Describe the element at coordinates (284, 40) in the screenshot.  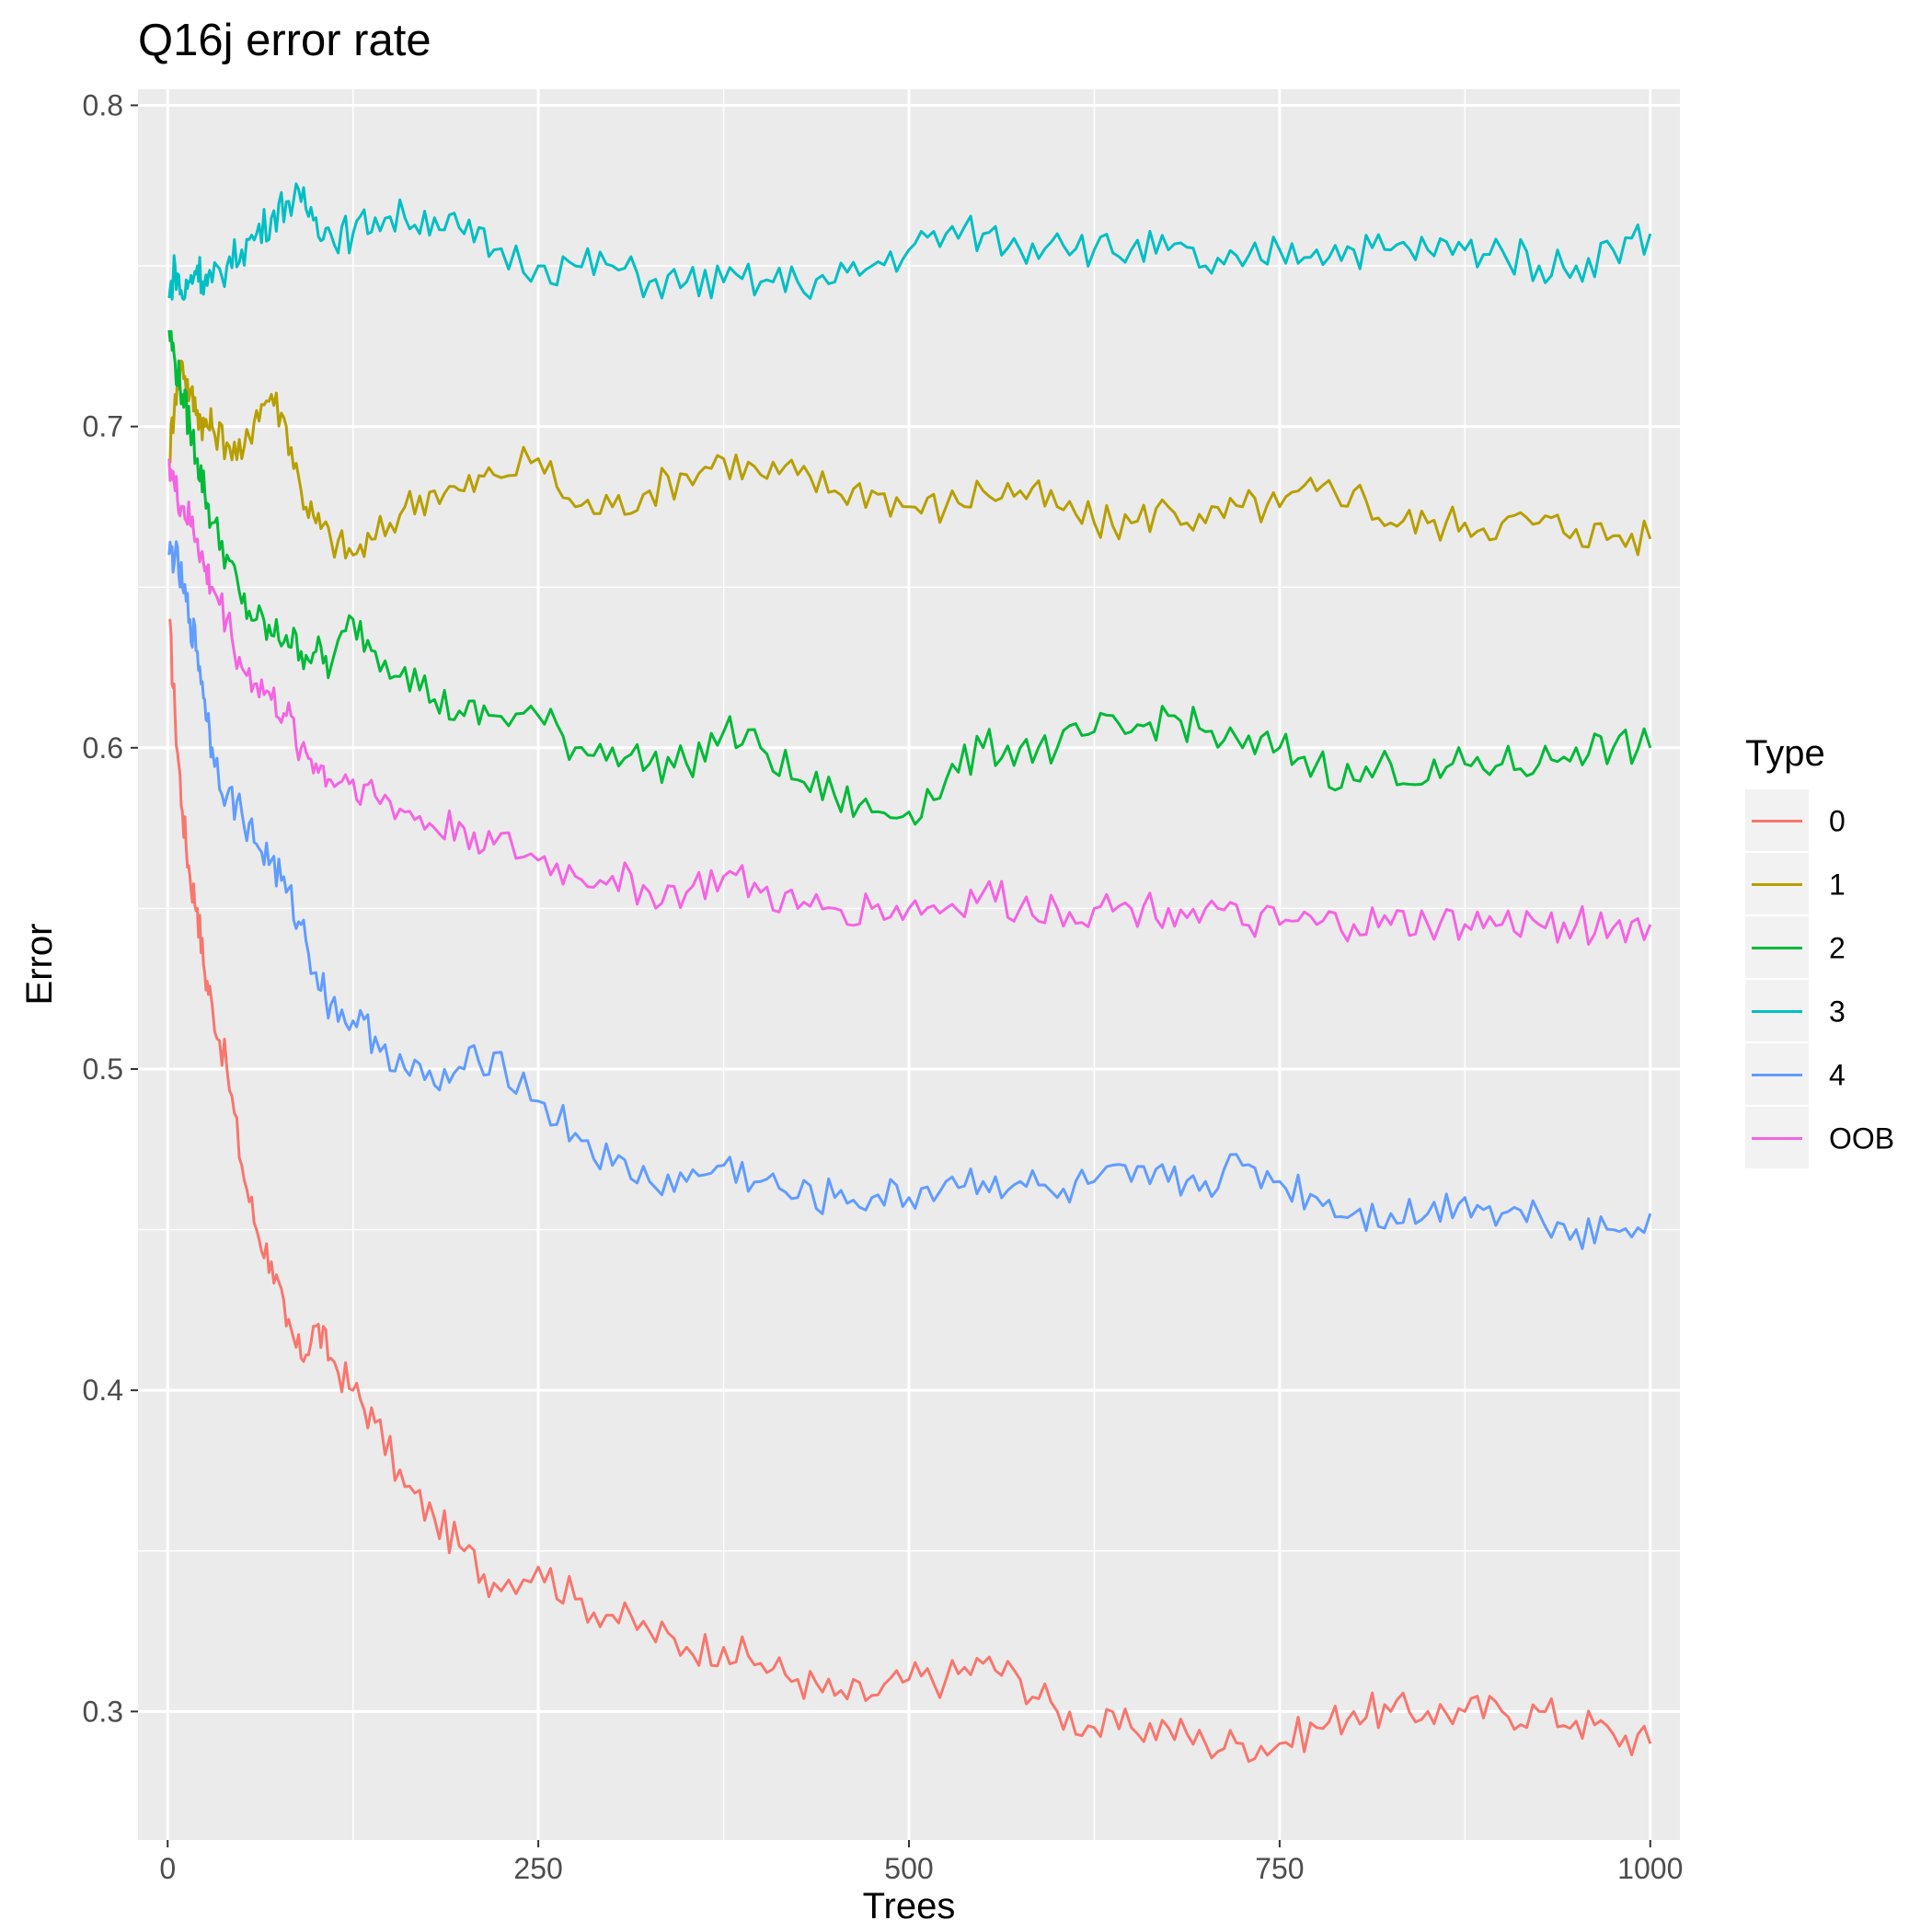
I see `chart-title: Q16j error rate` at that location.